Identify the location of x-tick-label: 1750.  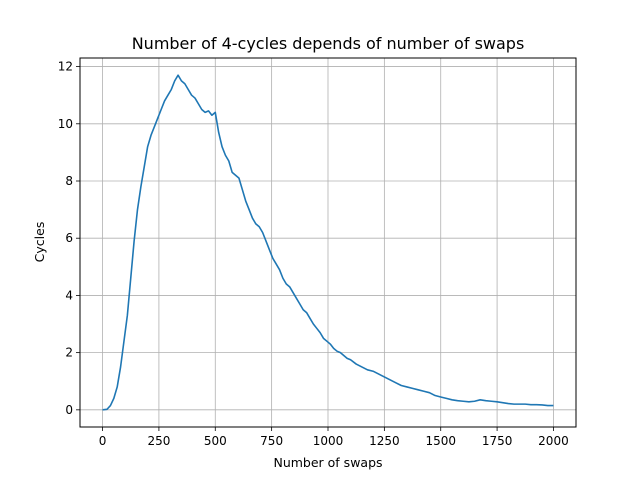
(497, 441).